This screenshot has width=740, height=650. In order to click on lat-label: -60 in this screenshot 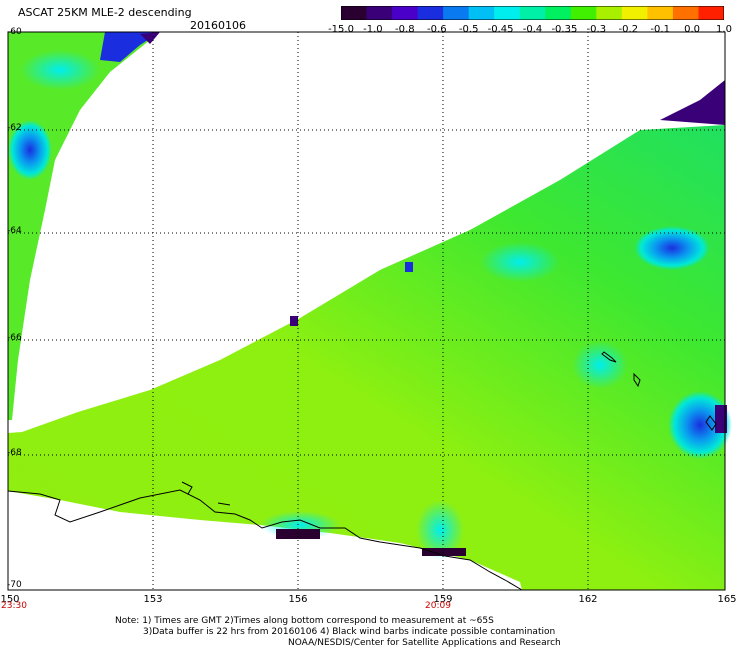, I will do `click(14, 32)`.